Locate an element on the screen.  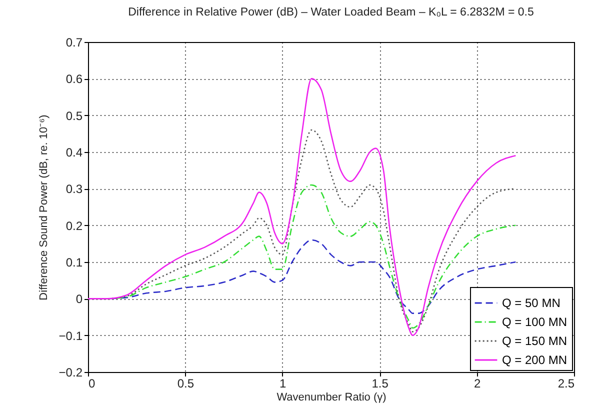
y-tick-label: −0.1 is located at coordinates (70, 335).